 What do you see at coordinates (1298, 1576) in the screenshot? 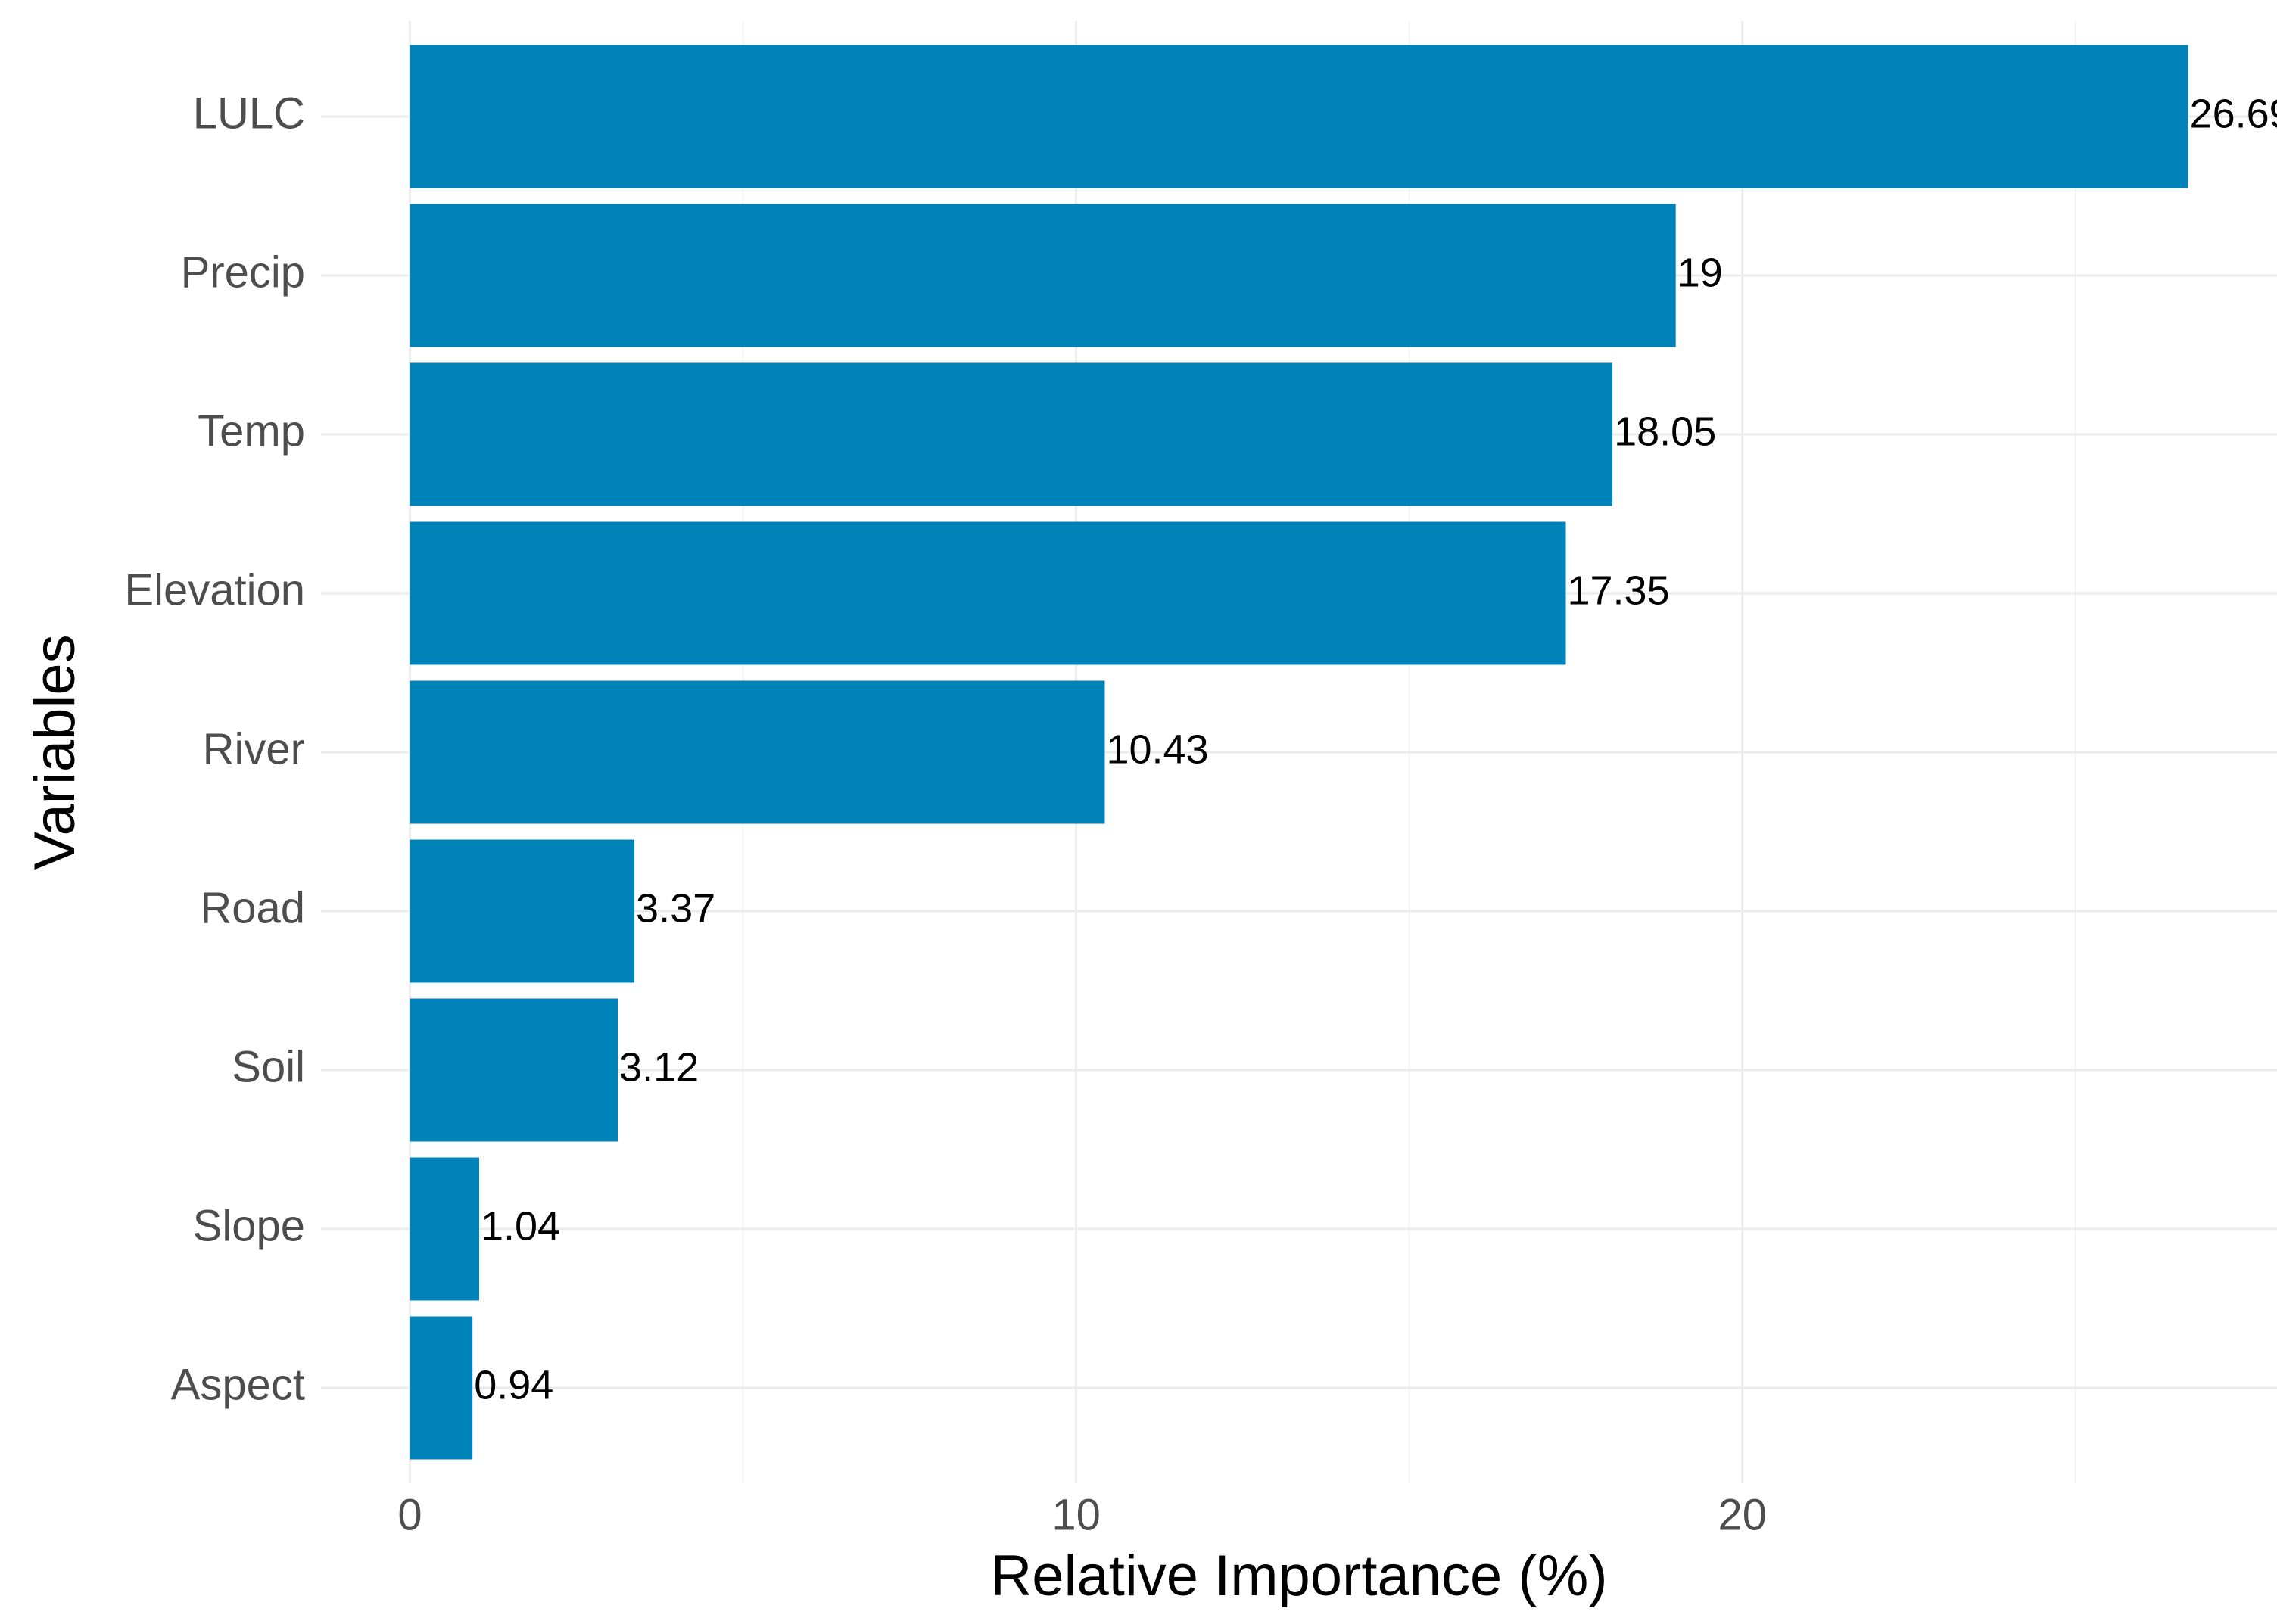
I see `x-axis-title: Relative Importance (%)` at bounding box center [1298, 1576].